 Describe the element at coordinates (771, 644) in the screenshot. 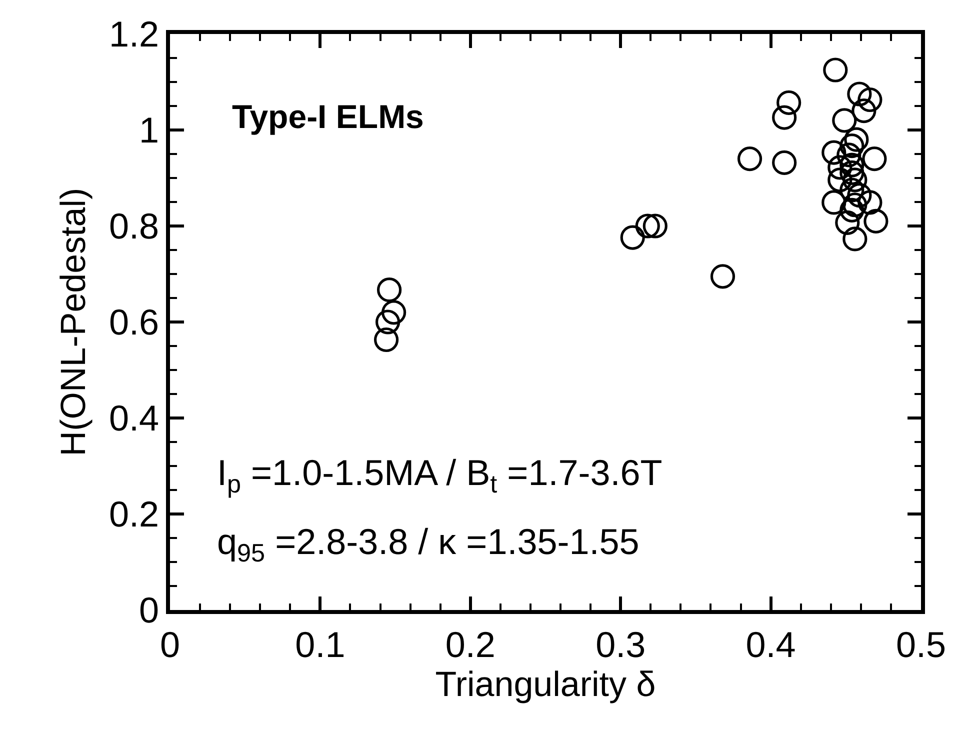

I see `x-tick-label: 0.4` at that location.